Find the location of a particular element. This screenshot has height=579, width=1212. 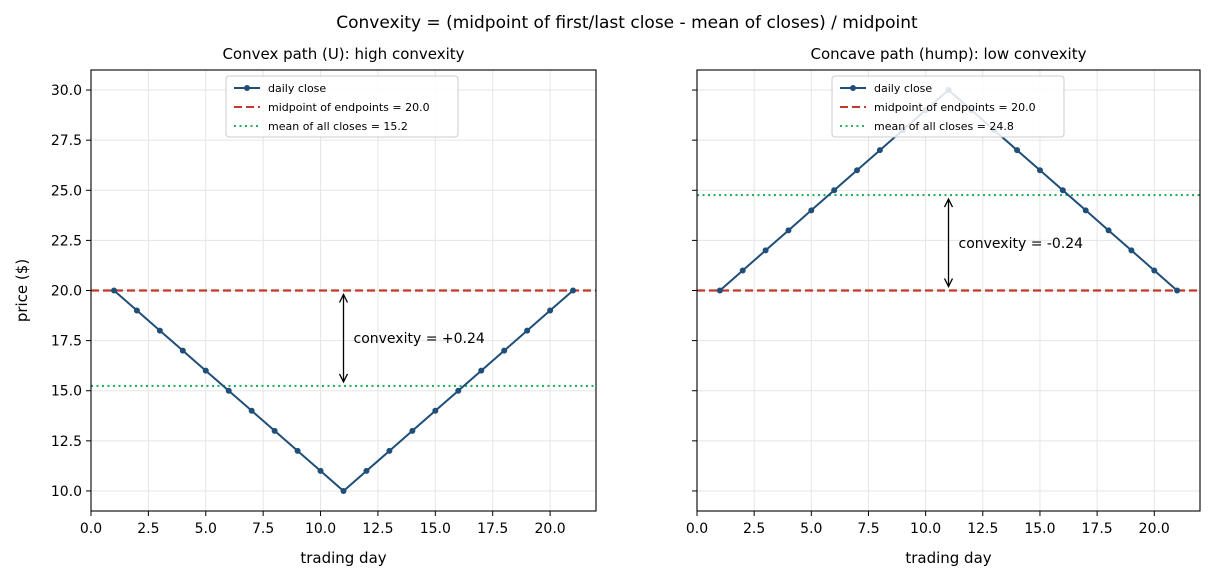

chart-title: Concave path (hump): low convexity is located at coordinates (949, 54).